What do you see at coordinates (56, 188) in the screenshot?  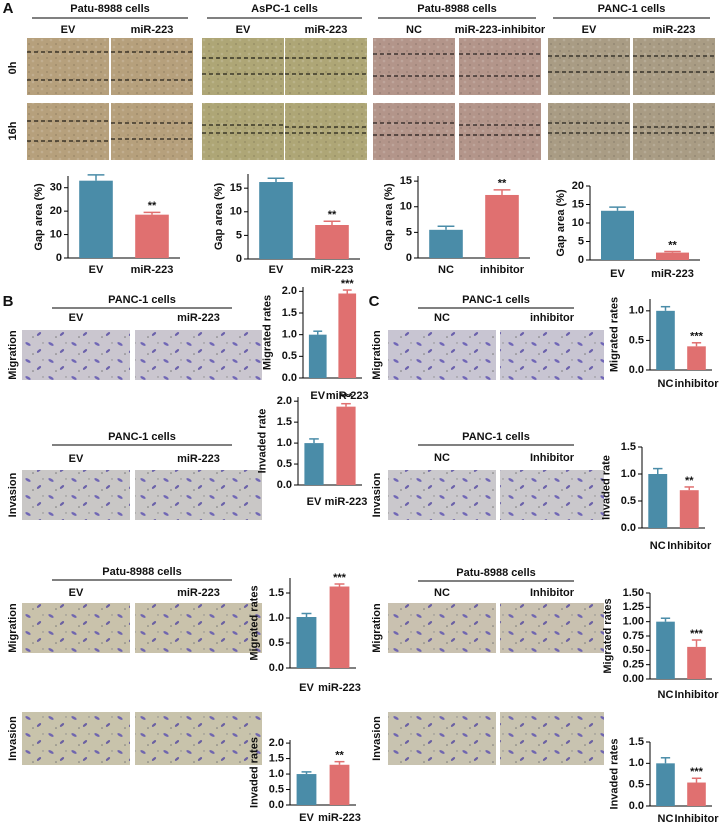 I see `y-tick-label: 30` at bounding box center [56, 188].